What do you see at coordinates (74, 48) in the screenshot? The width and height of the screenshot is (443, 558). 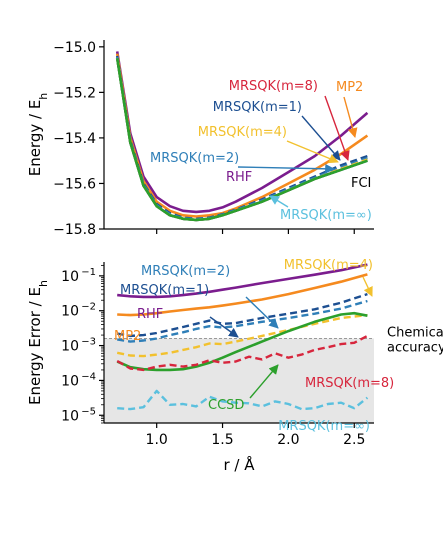 I see `top-ytick-label: −15.0` at bounding box center [74, 48].